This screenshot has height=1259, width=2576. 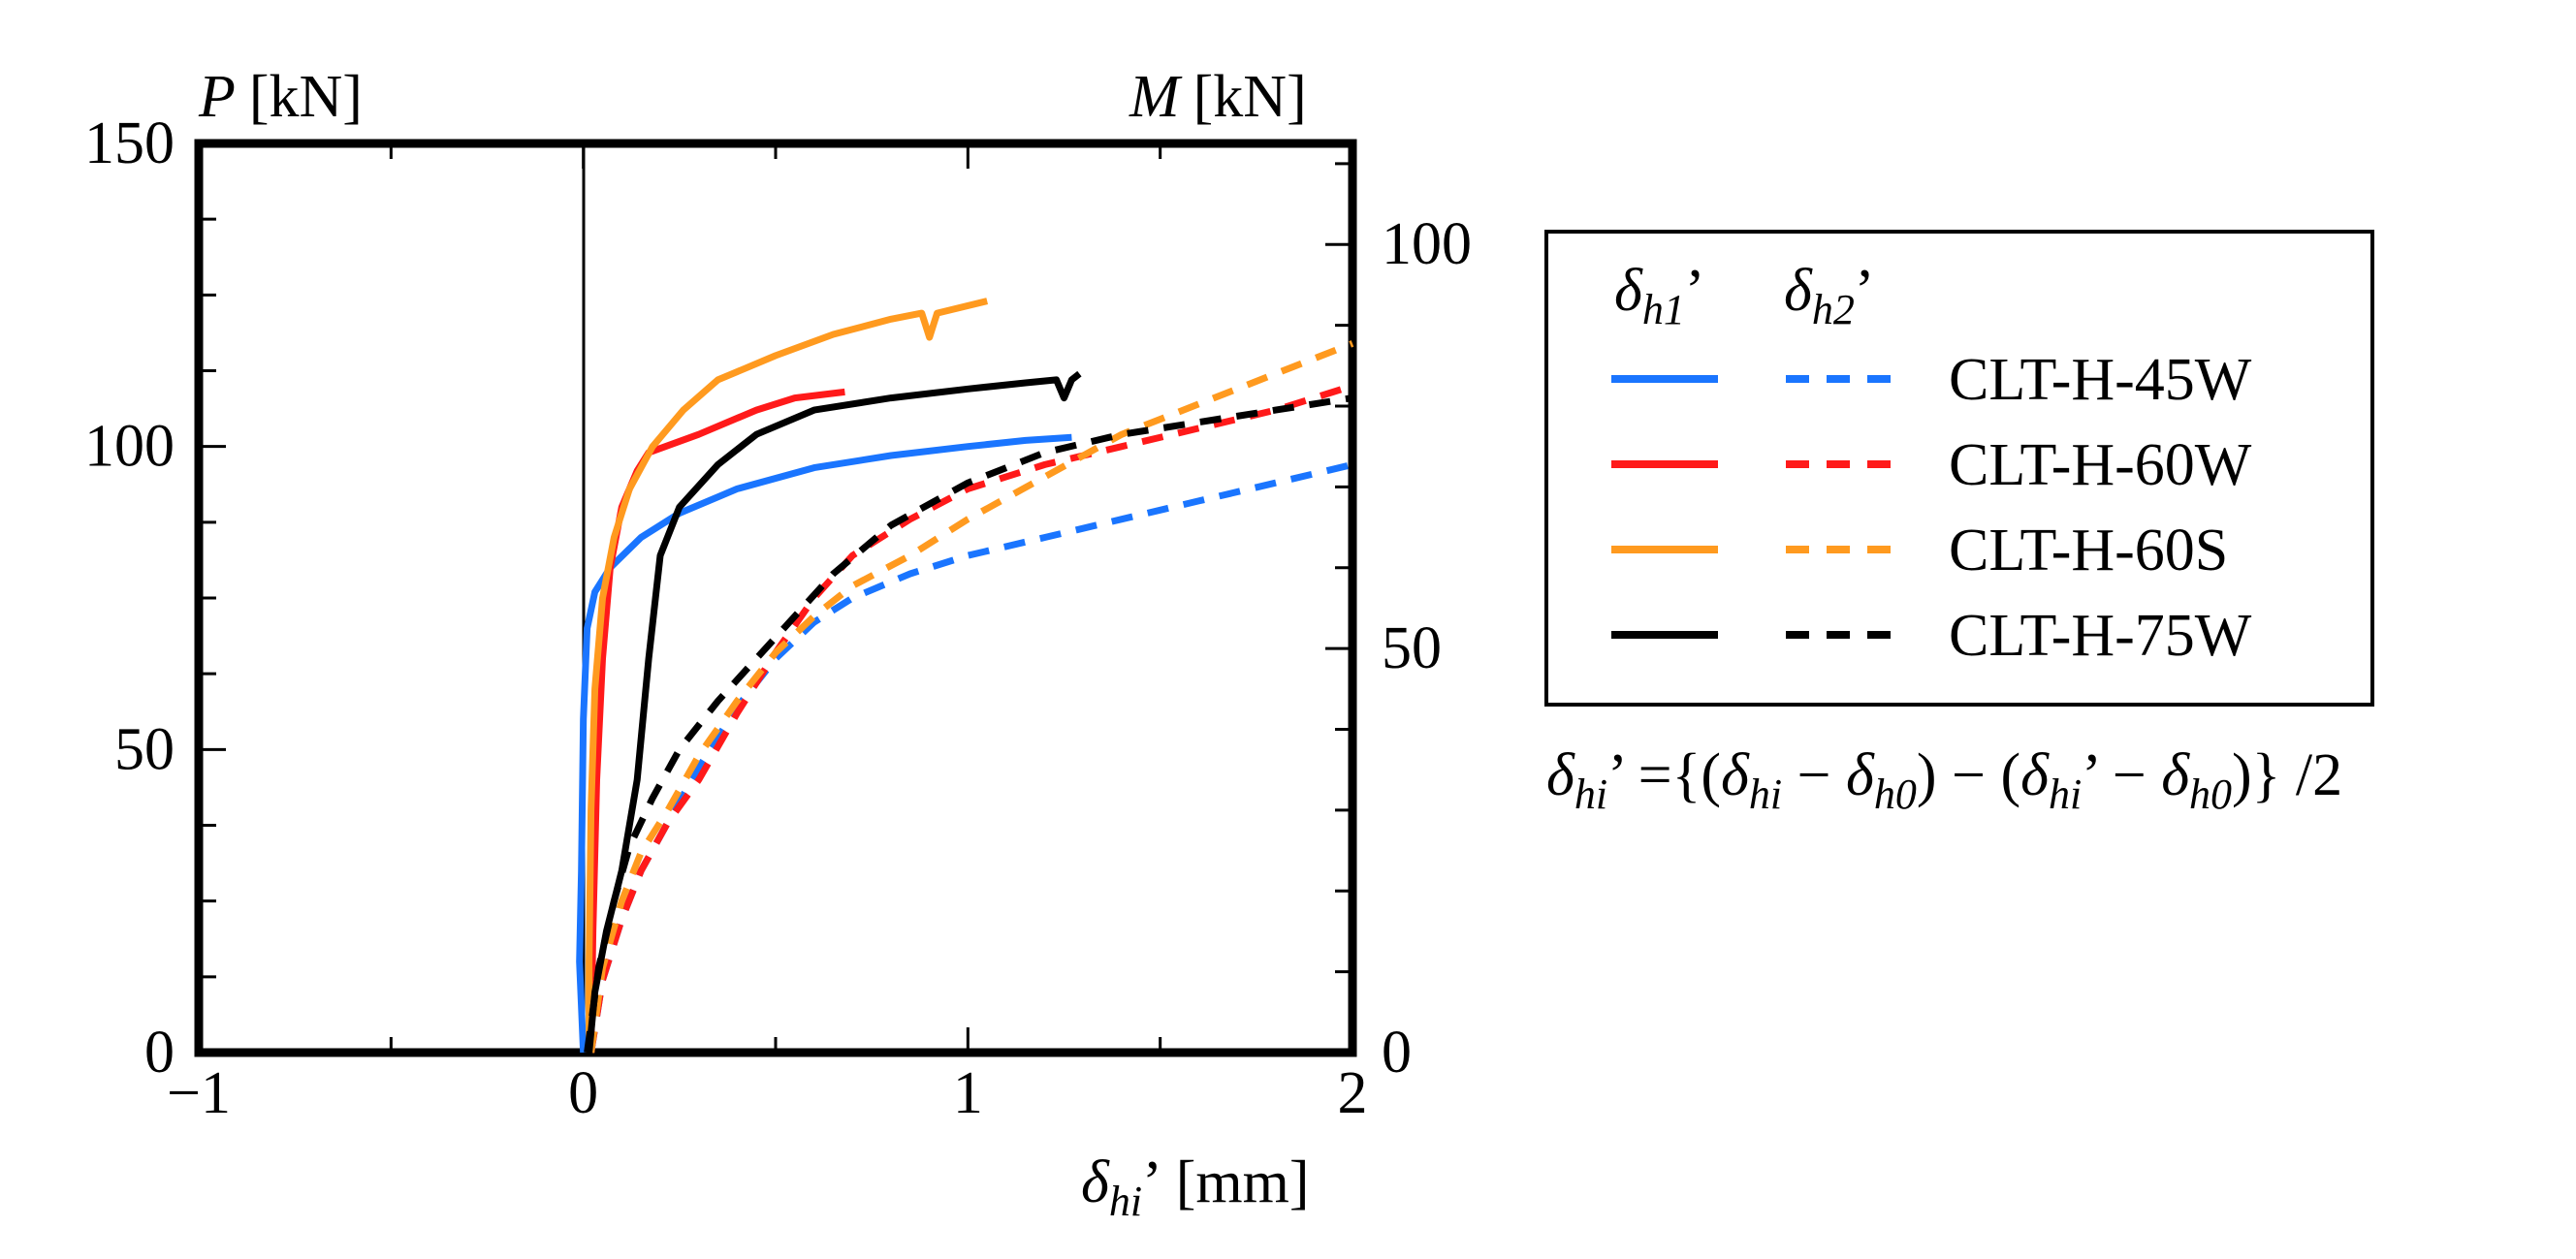 What do you see at coordinates (129, 143) in the screenshot?
I see `y-left-tick-label: 150` at bounding box center [129, 143].